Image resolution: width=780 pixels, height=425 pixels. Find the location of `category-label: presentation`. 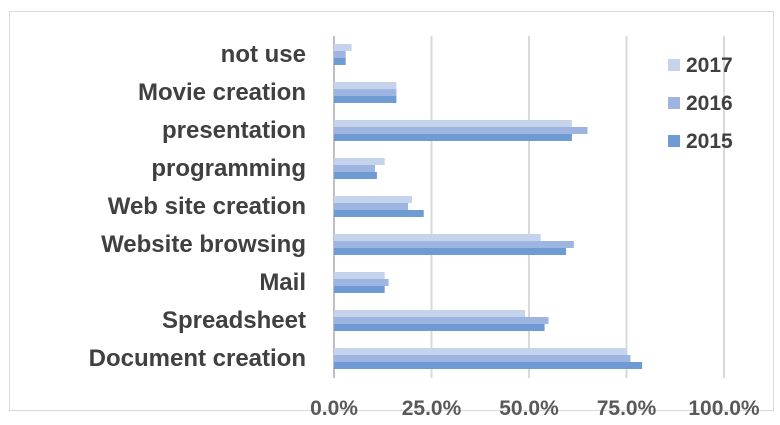

category-label: presentation is located at coordinates (234, 130).